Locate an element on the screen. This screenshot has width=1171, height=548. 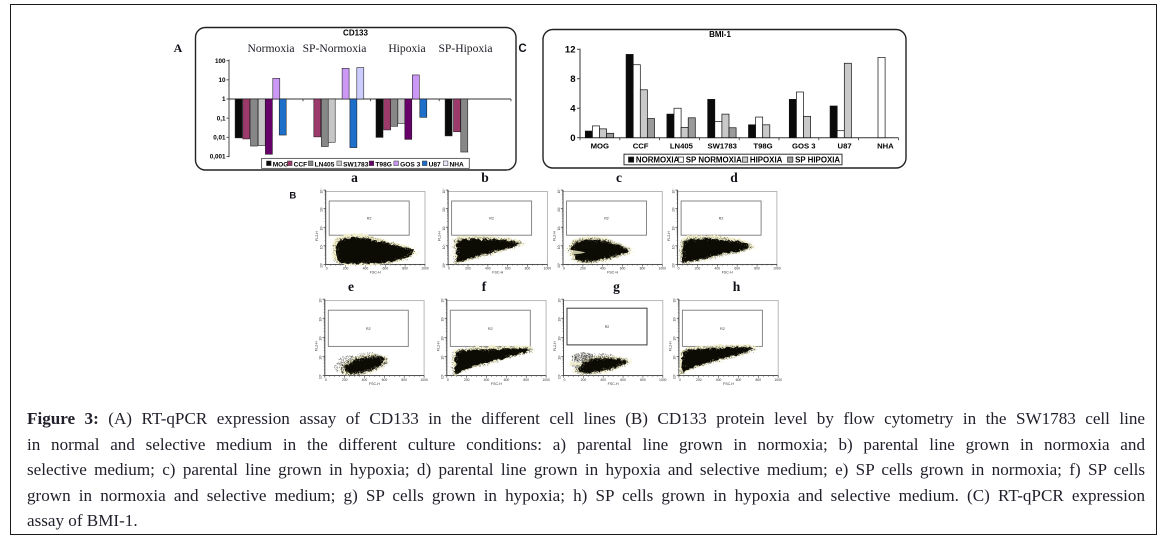
svg-text: e is located at coordinates (351, 286).